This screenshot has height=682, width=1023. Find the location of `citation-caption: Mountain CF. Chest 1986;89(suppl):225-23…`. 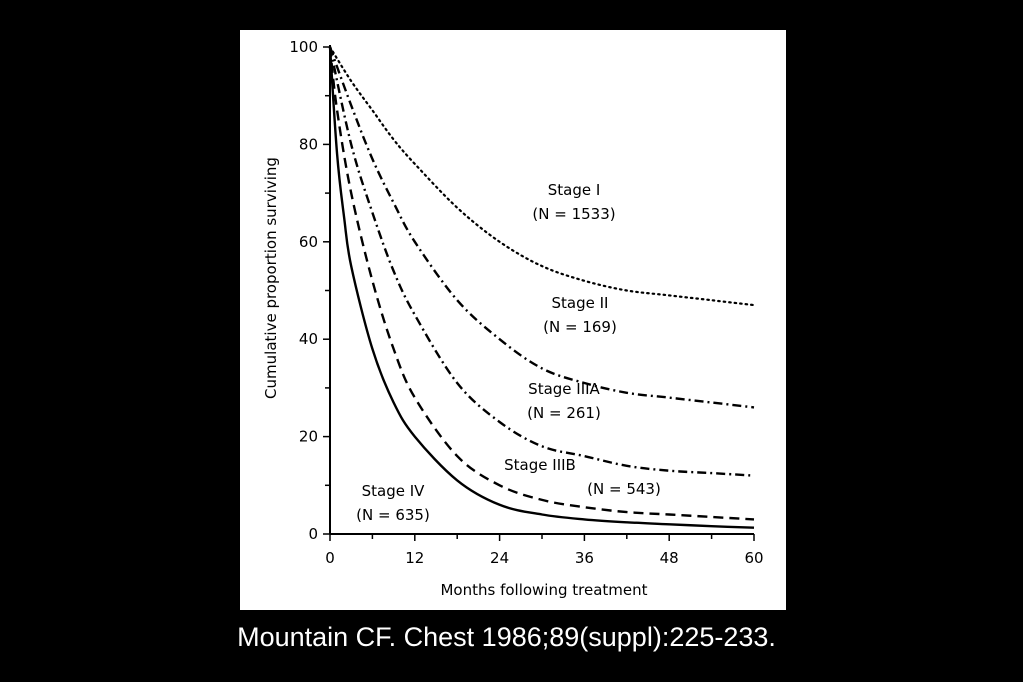

citation-caption: Mountain CF. Chest 1986;89(suppl):225-23… is located at coordinates (506, 637).